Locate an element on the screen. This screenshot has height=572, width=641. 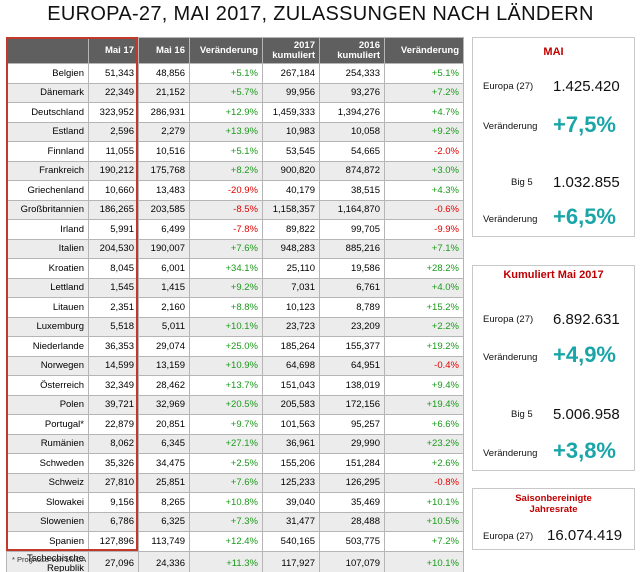
cell-cum-change: +4.3% is located at coordinates (424, 190).